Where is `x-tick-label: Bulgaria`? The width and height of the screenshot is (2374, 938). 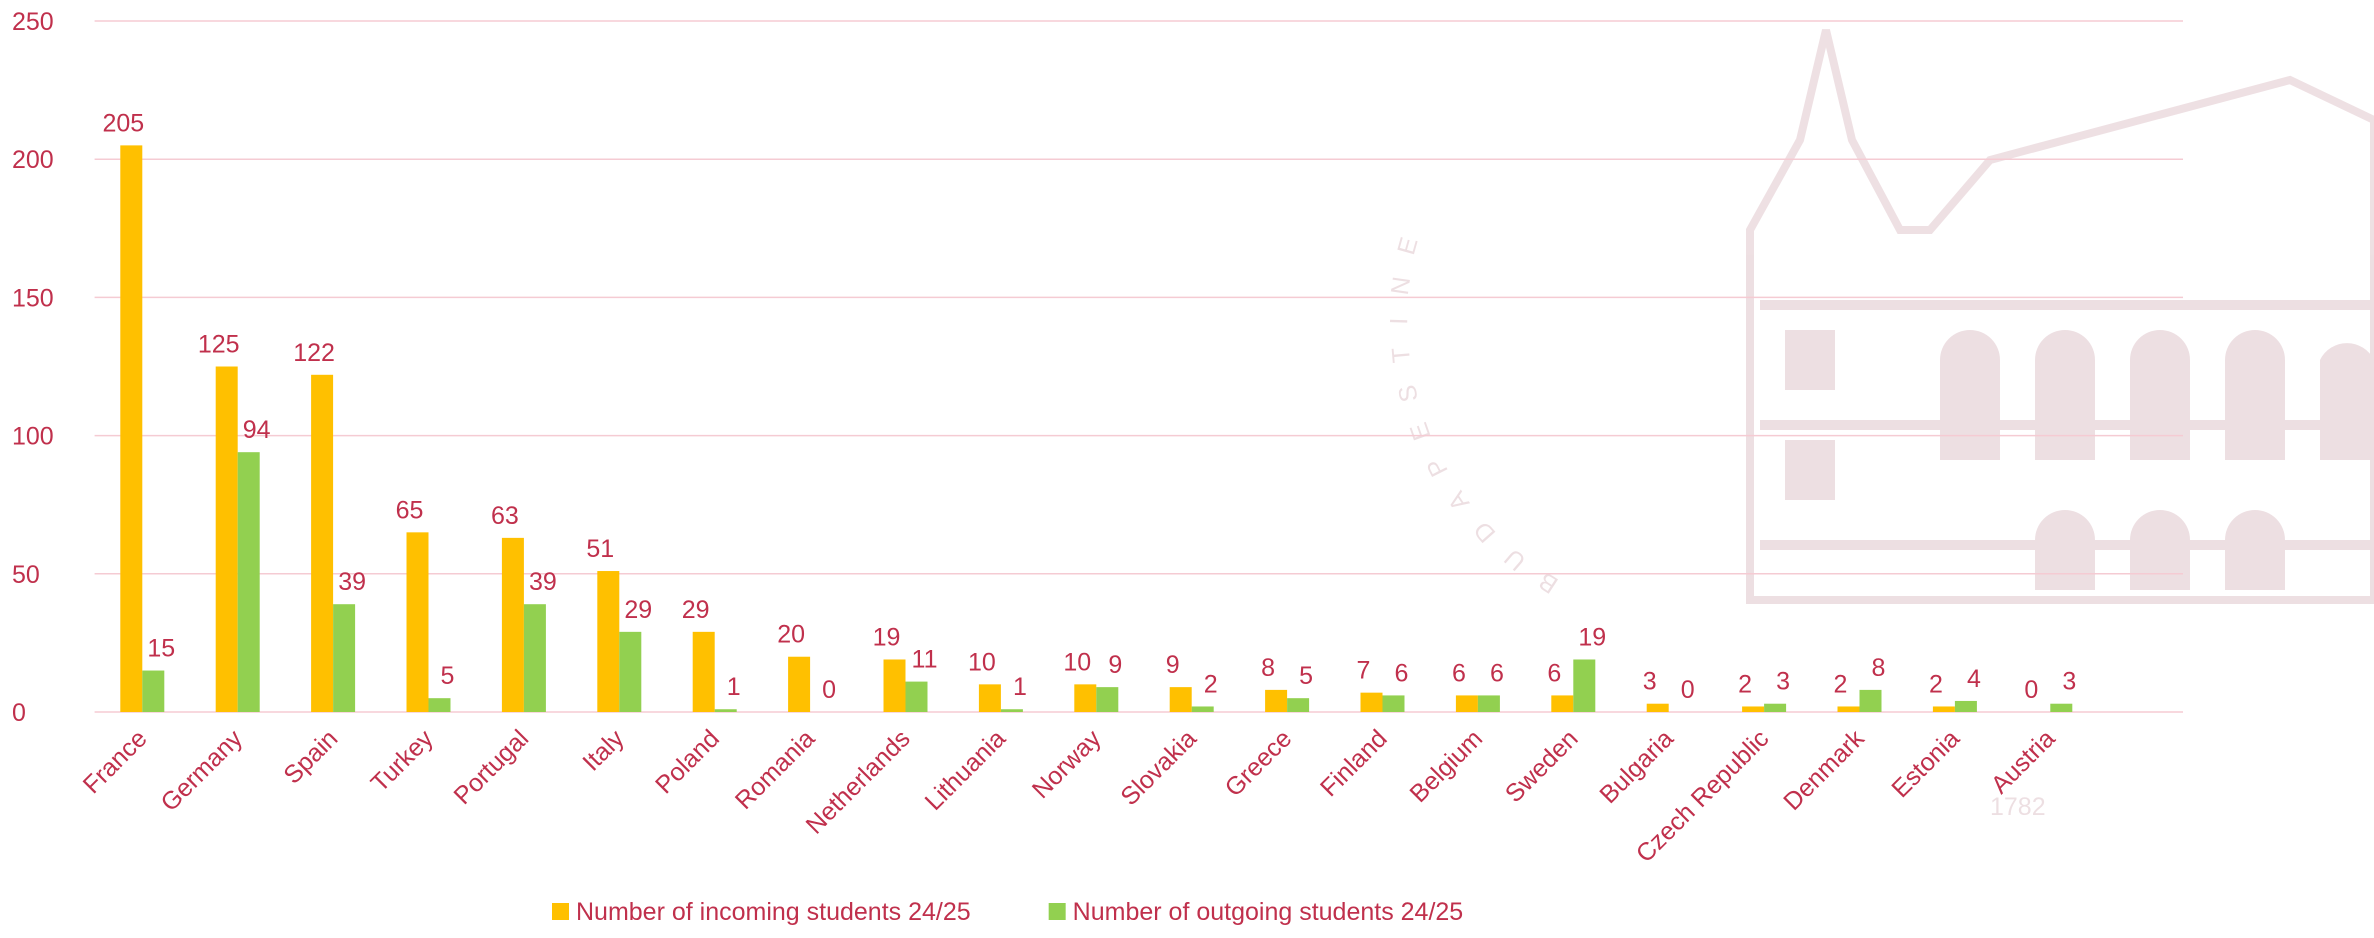 x-tick-label: Bulgaria is located at coordinates (1636, 766).